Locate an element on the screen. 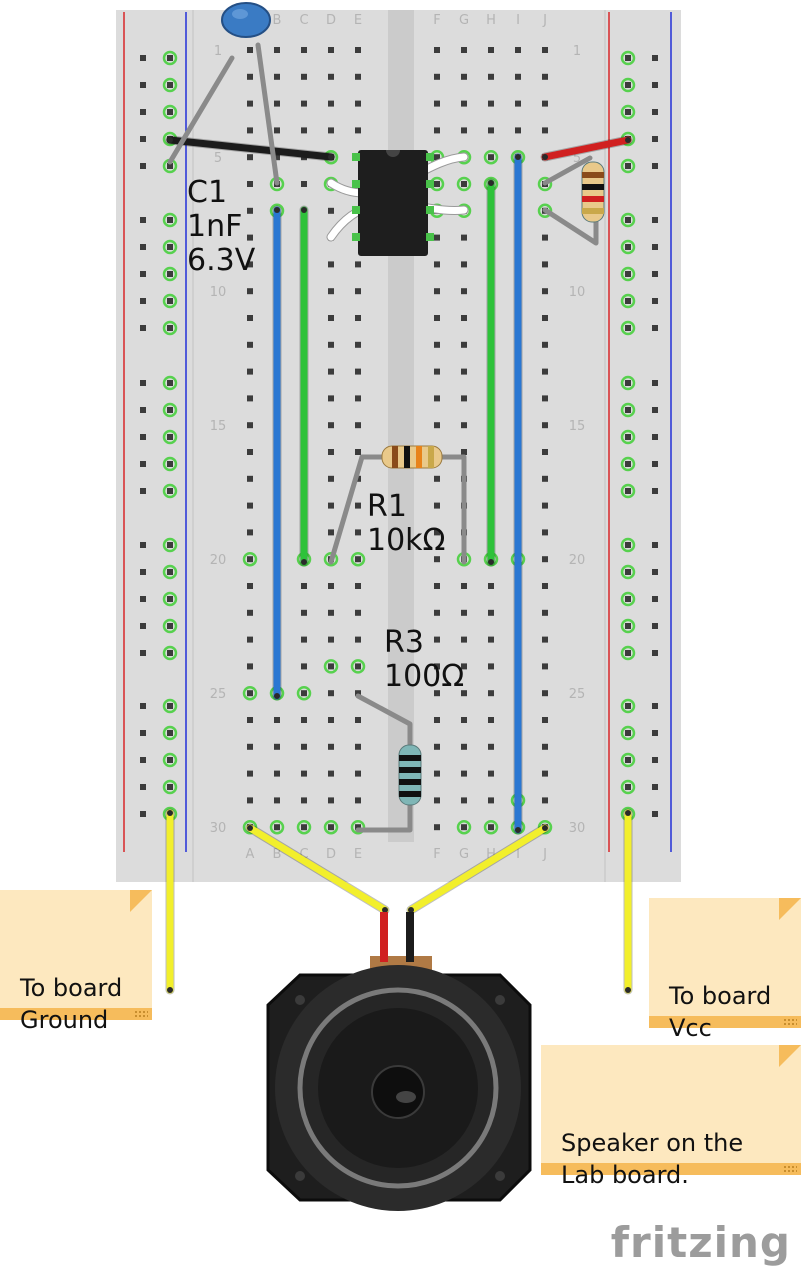 The height and width of the screenshot is (1275, 801). column-label: B is located at coordinates (277, 20).